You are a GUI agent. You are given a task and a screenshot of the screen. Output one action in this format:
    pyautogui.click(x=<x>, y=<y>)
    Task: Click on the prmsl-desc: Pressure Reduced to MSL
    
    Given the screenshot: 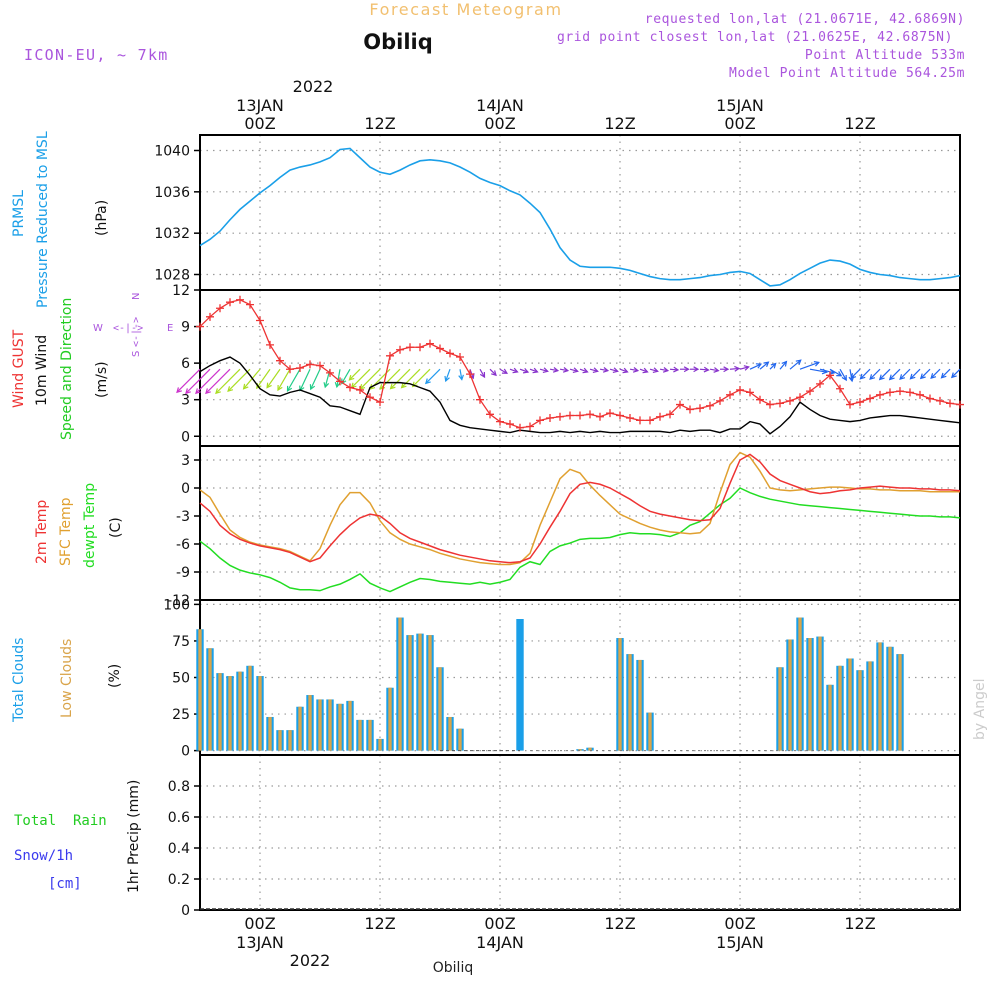 What is the action you would take?
    pyautogui.click(x=43, y=219)
    